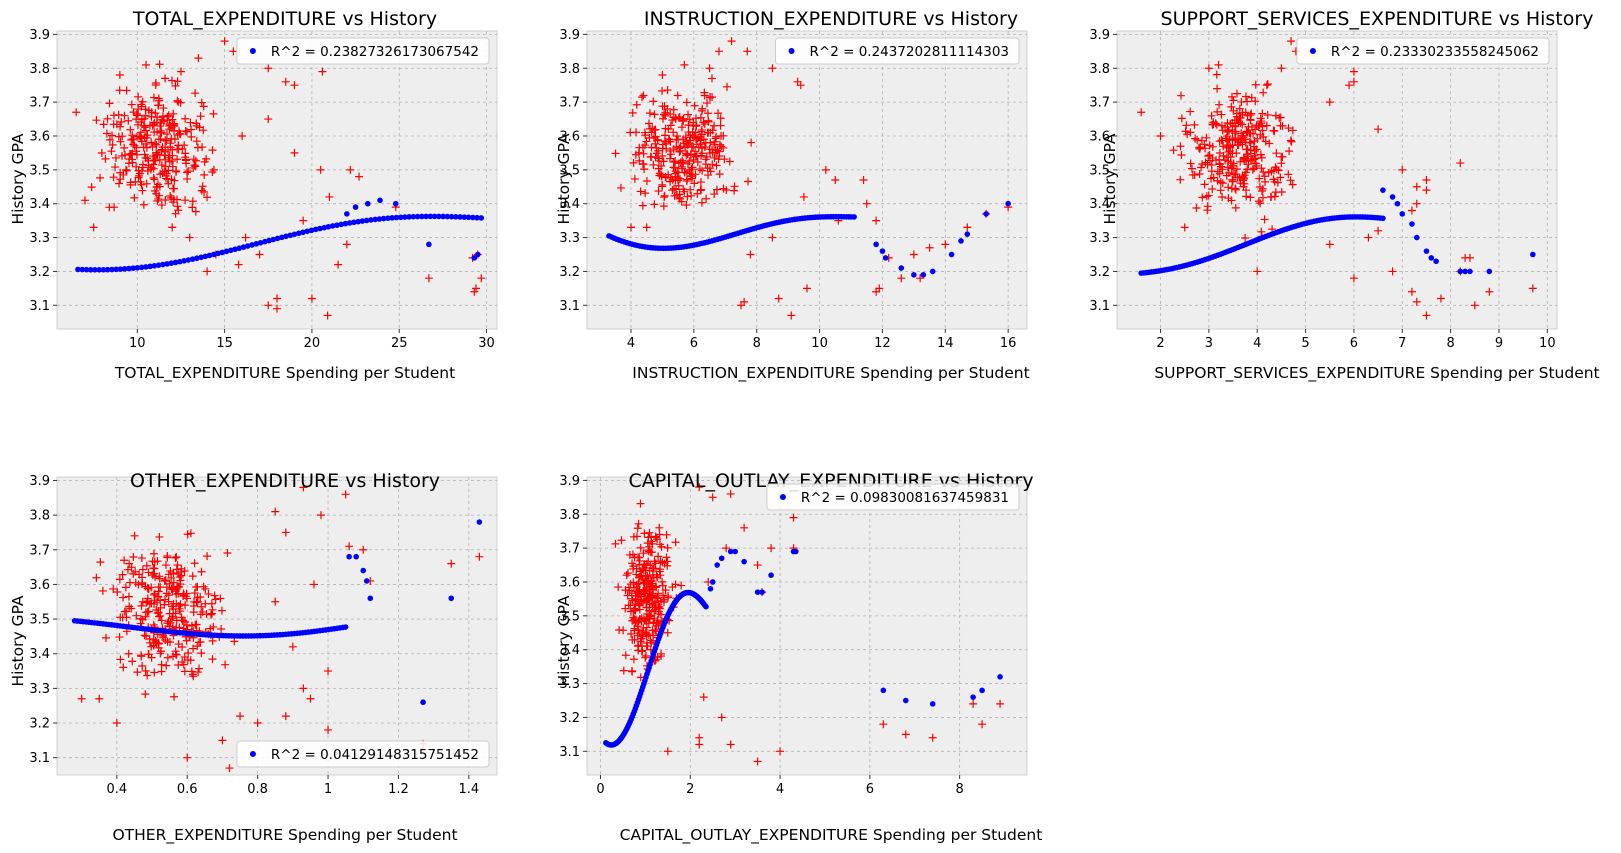 This screenshot has width=1621, height=853. I want to click on plot-area, so click(1337, 180).